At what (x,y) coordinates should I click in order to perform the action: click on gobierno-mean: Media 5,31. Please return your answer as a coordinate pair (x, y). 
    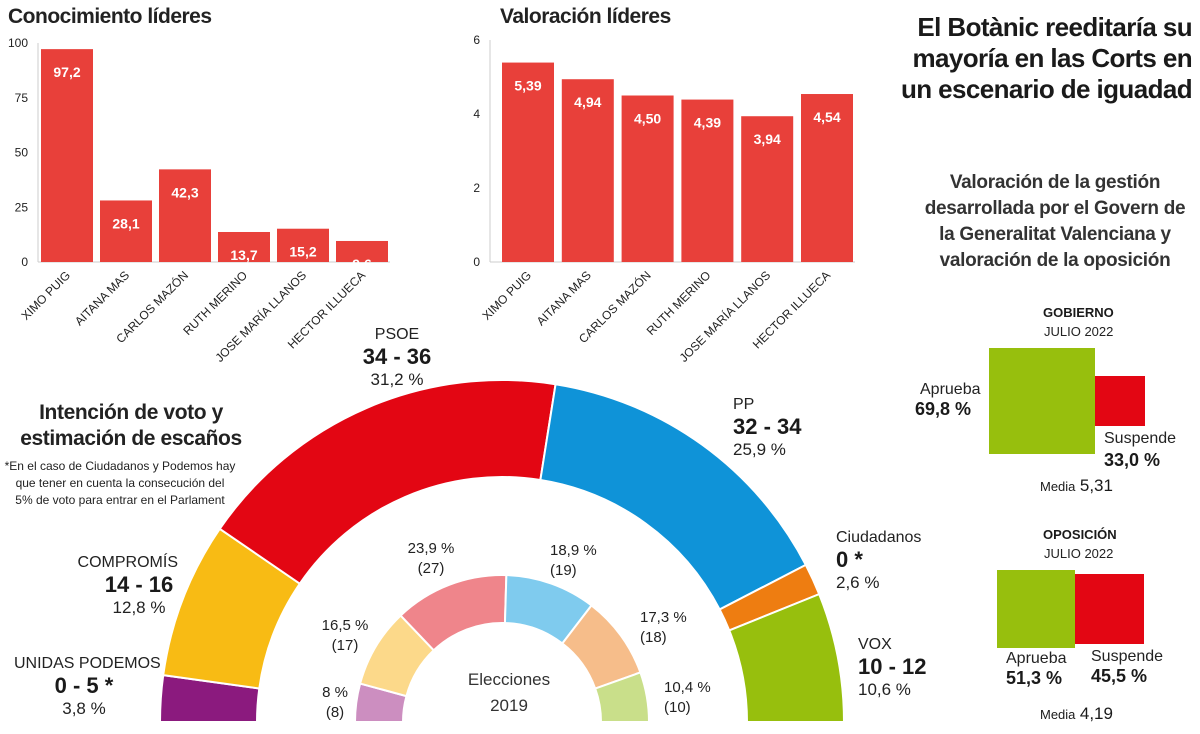
    Looking at the image, I should click on (1076, 486).